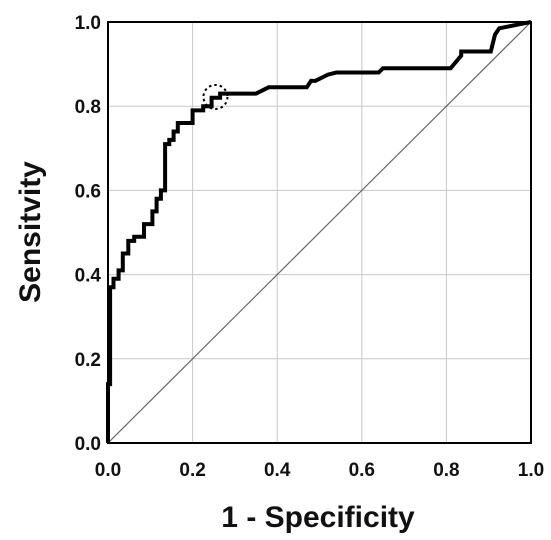  I want to click on y-tick-label: 0.6, so click(88, 191).